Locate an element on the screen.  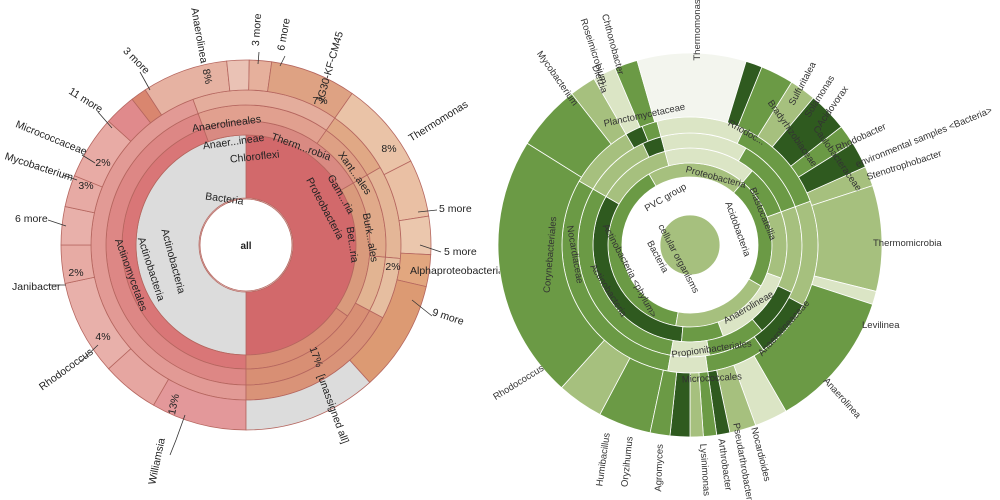
inner-label-betaproteobacteria: Bet...ria is located at coordinates (352, 245).